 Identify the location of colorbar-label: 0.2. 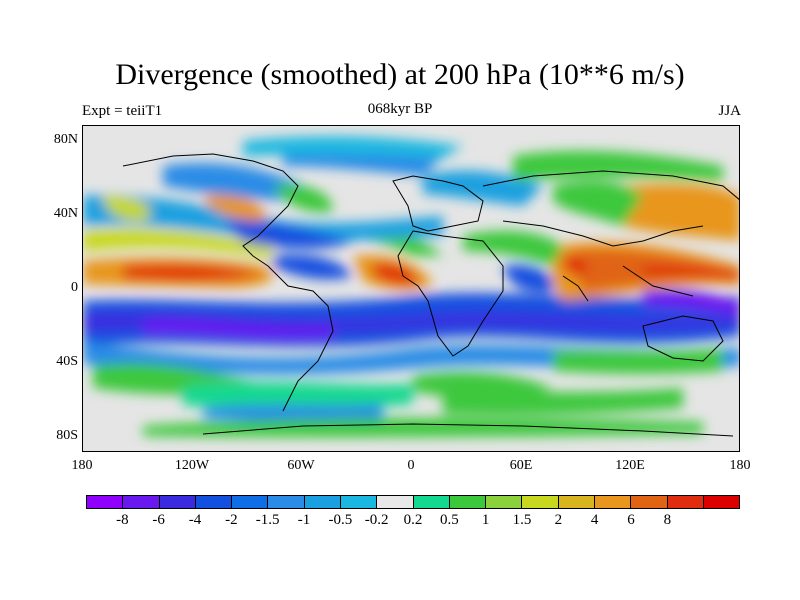
(413, 520).